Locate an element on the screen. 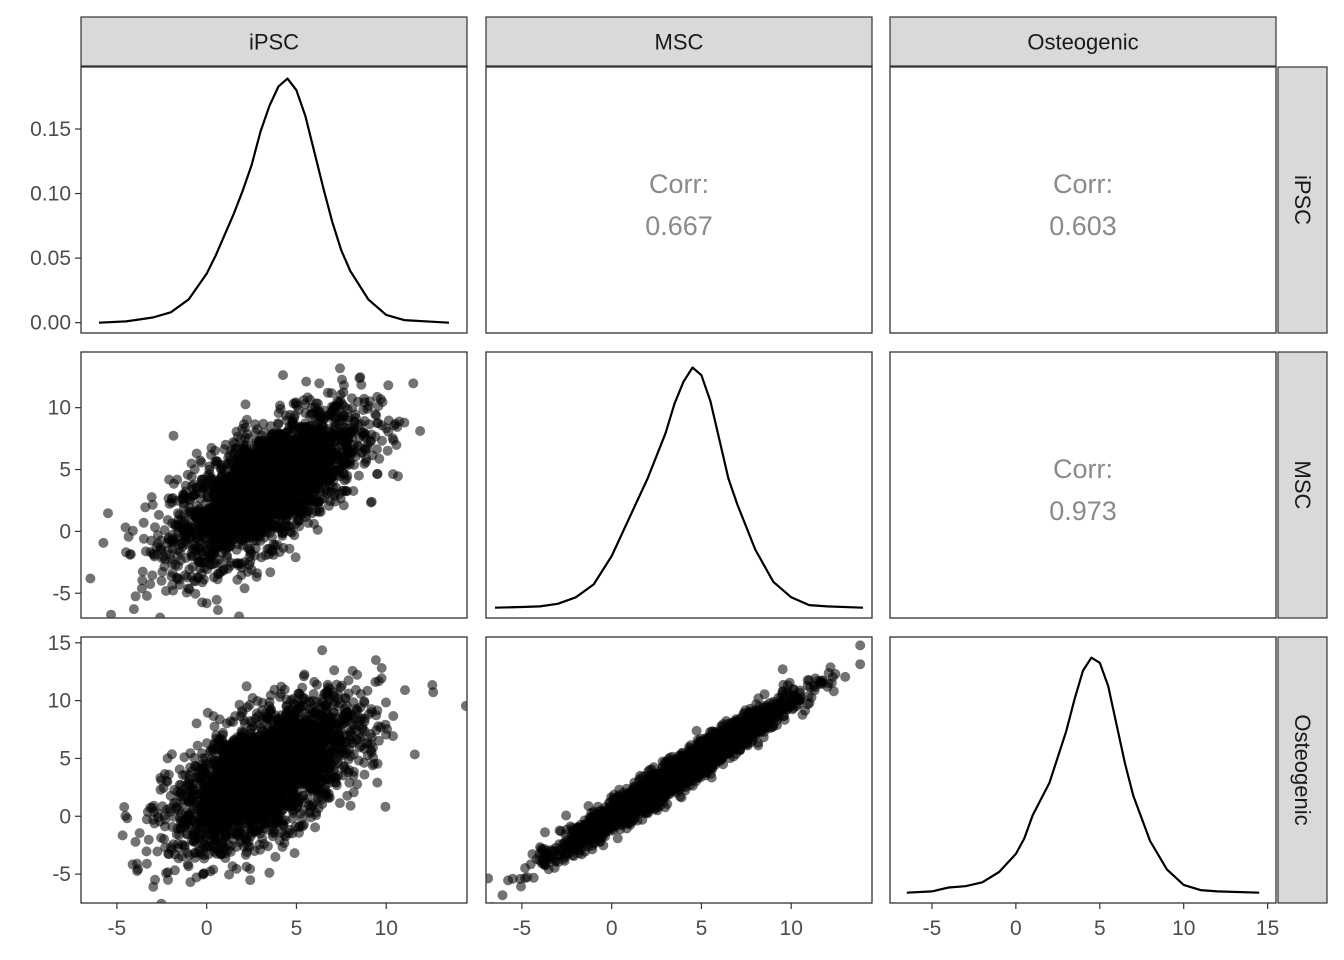 The width and height of the screenshot is (1344, 960). scatter-points is located at coordinates (255, 490).